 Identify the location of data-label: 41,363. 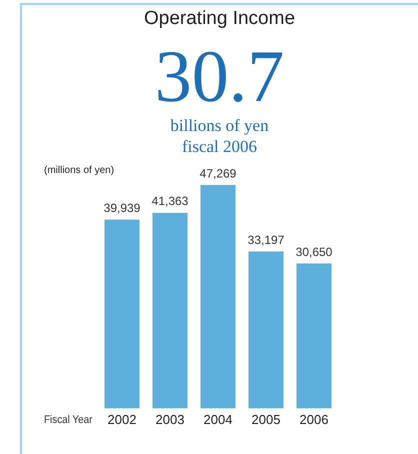
(170, 201).